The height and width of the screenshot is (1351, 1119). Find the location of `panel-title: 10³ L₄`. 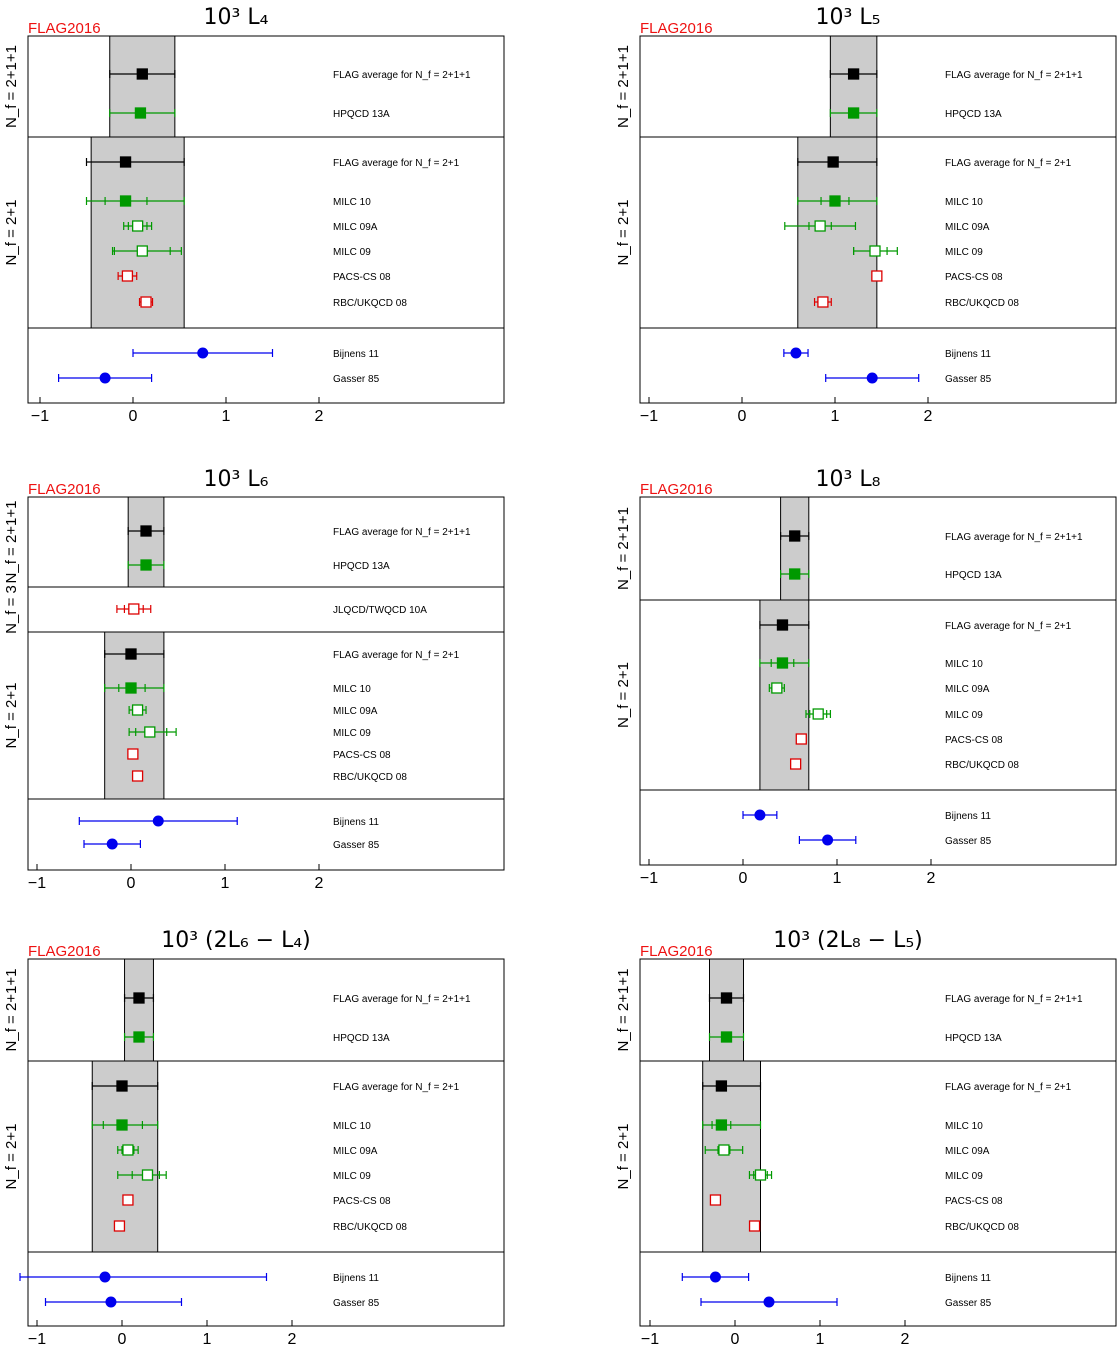

panel-title: 10³ L₄ is located at coordinates (236, 17).